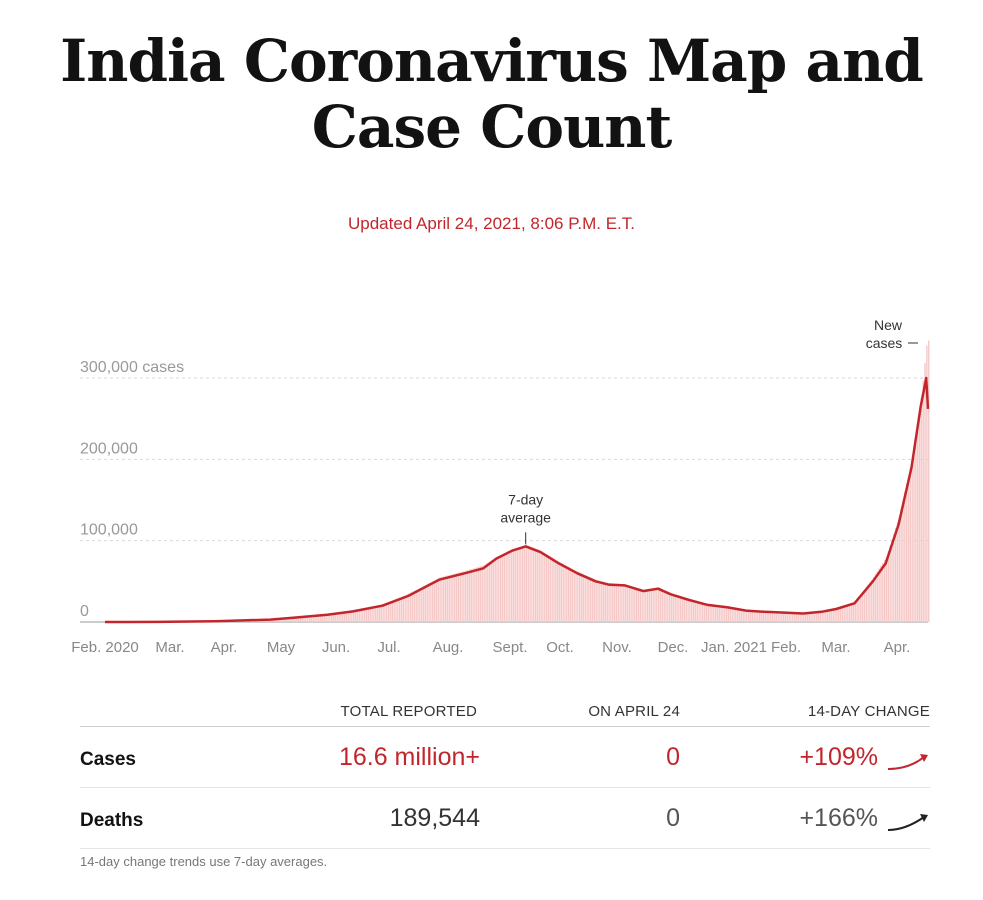 The image size is (983, 900). I want to click on total-reported-value: 16.6 million+, so click(409, 757).